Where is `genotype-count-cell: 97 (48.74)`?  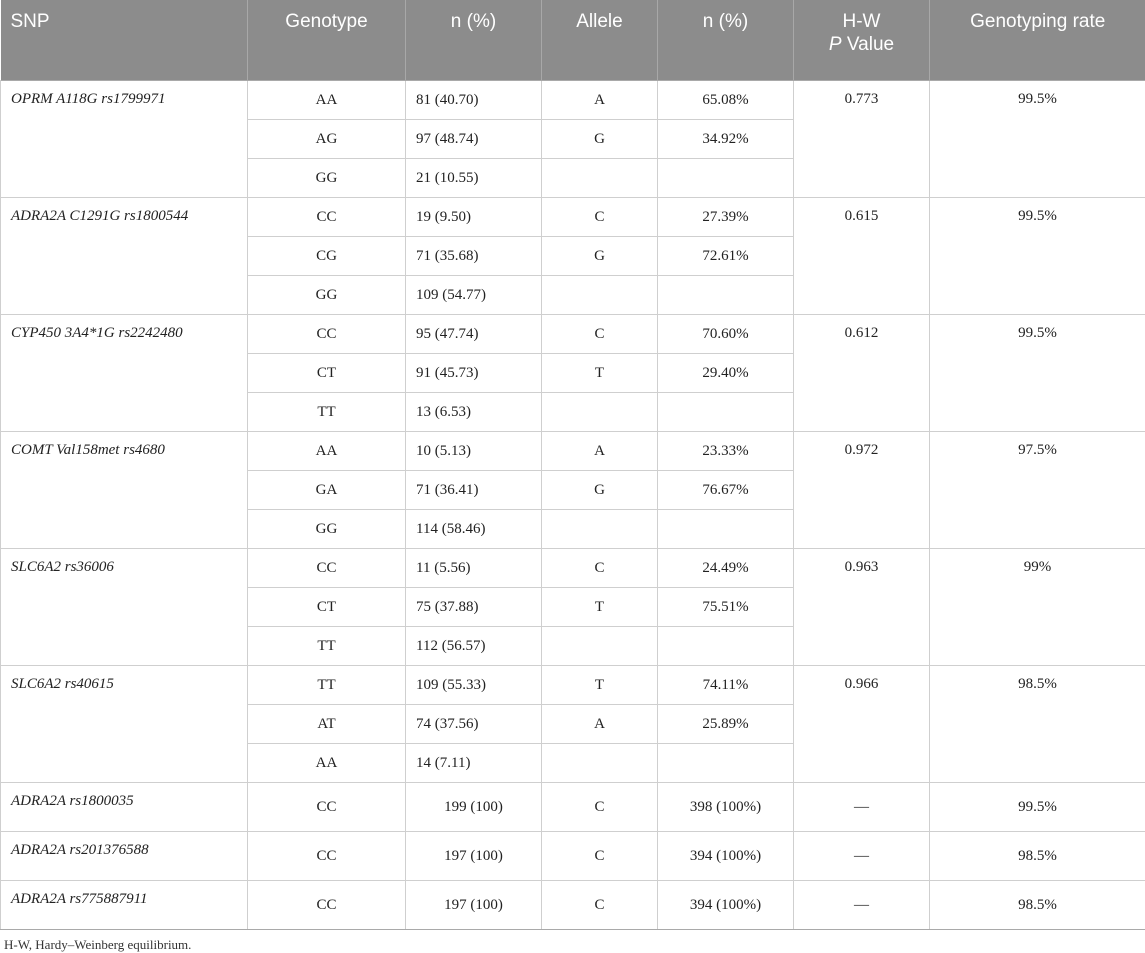 genotype-count-cell: 97 (48.74) is located at coordinates (474, 139).